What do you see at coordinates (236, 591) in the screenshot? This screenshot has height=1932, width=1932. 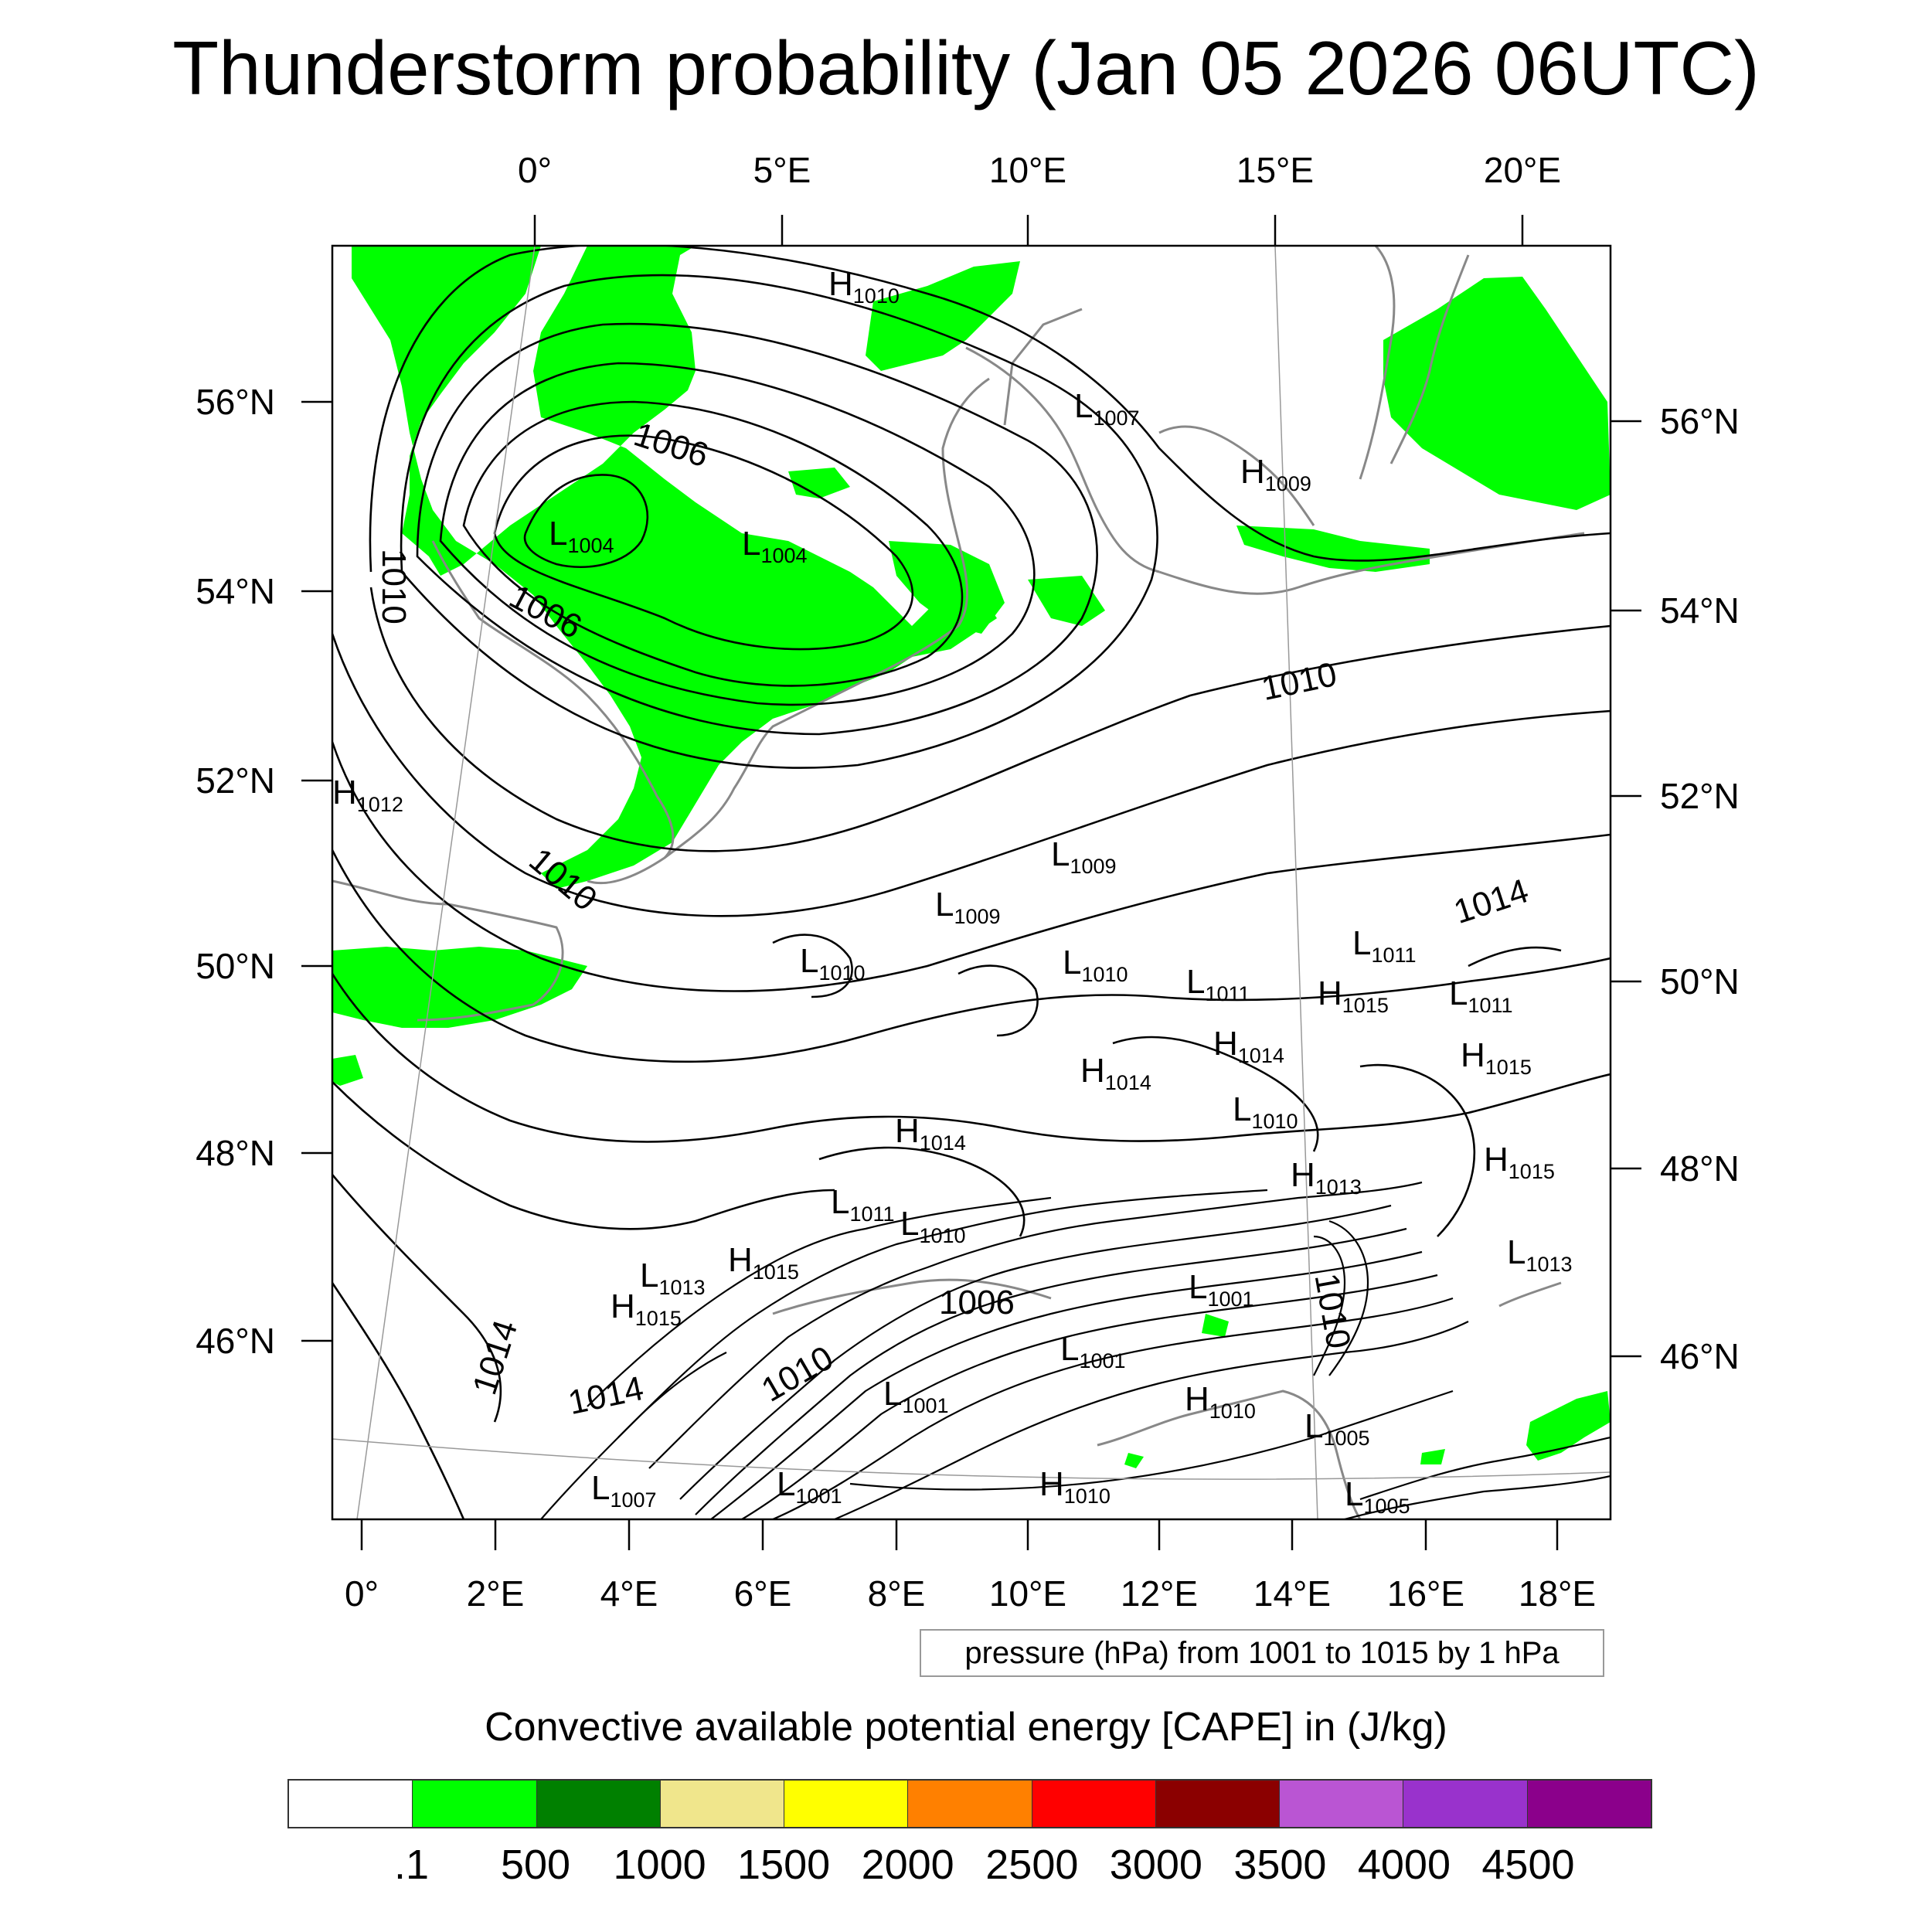 I see `left-lat-label: 54°N` at bounding box center [236, 591].